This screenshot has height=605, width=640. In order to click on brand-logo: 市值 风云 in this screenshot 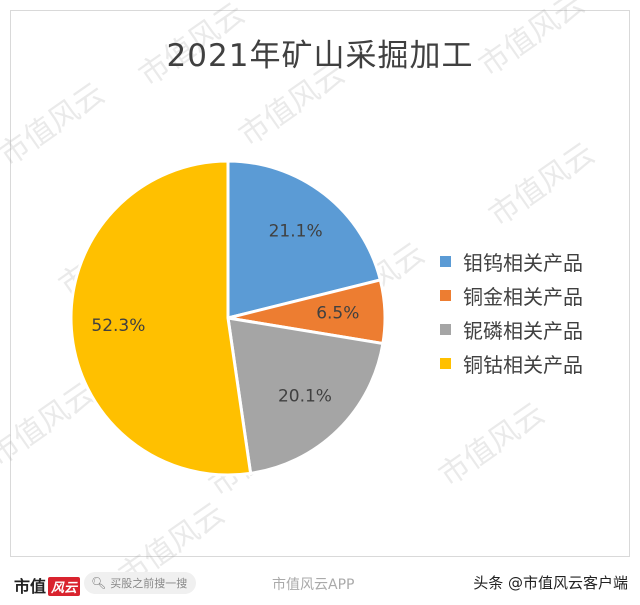, I will do `click(47, 585)`.